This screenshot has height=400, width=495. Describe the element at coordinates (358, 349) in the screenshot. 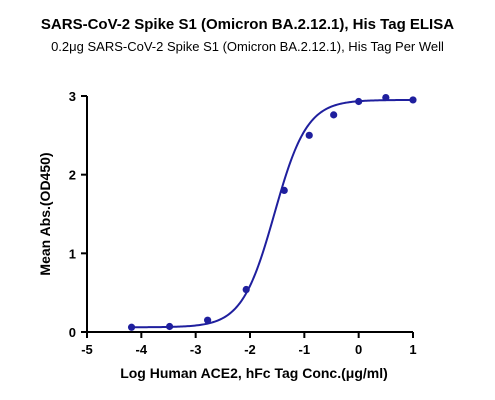

I see `x-tick-label: 0` at that location.